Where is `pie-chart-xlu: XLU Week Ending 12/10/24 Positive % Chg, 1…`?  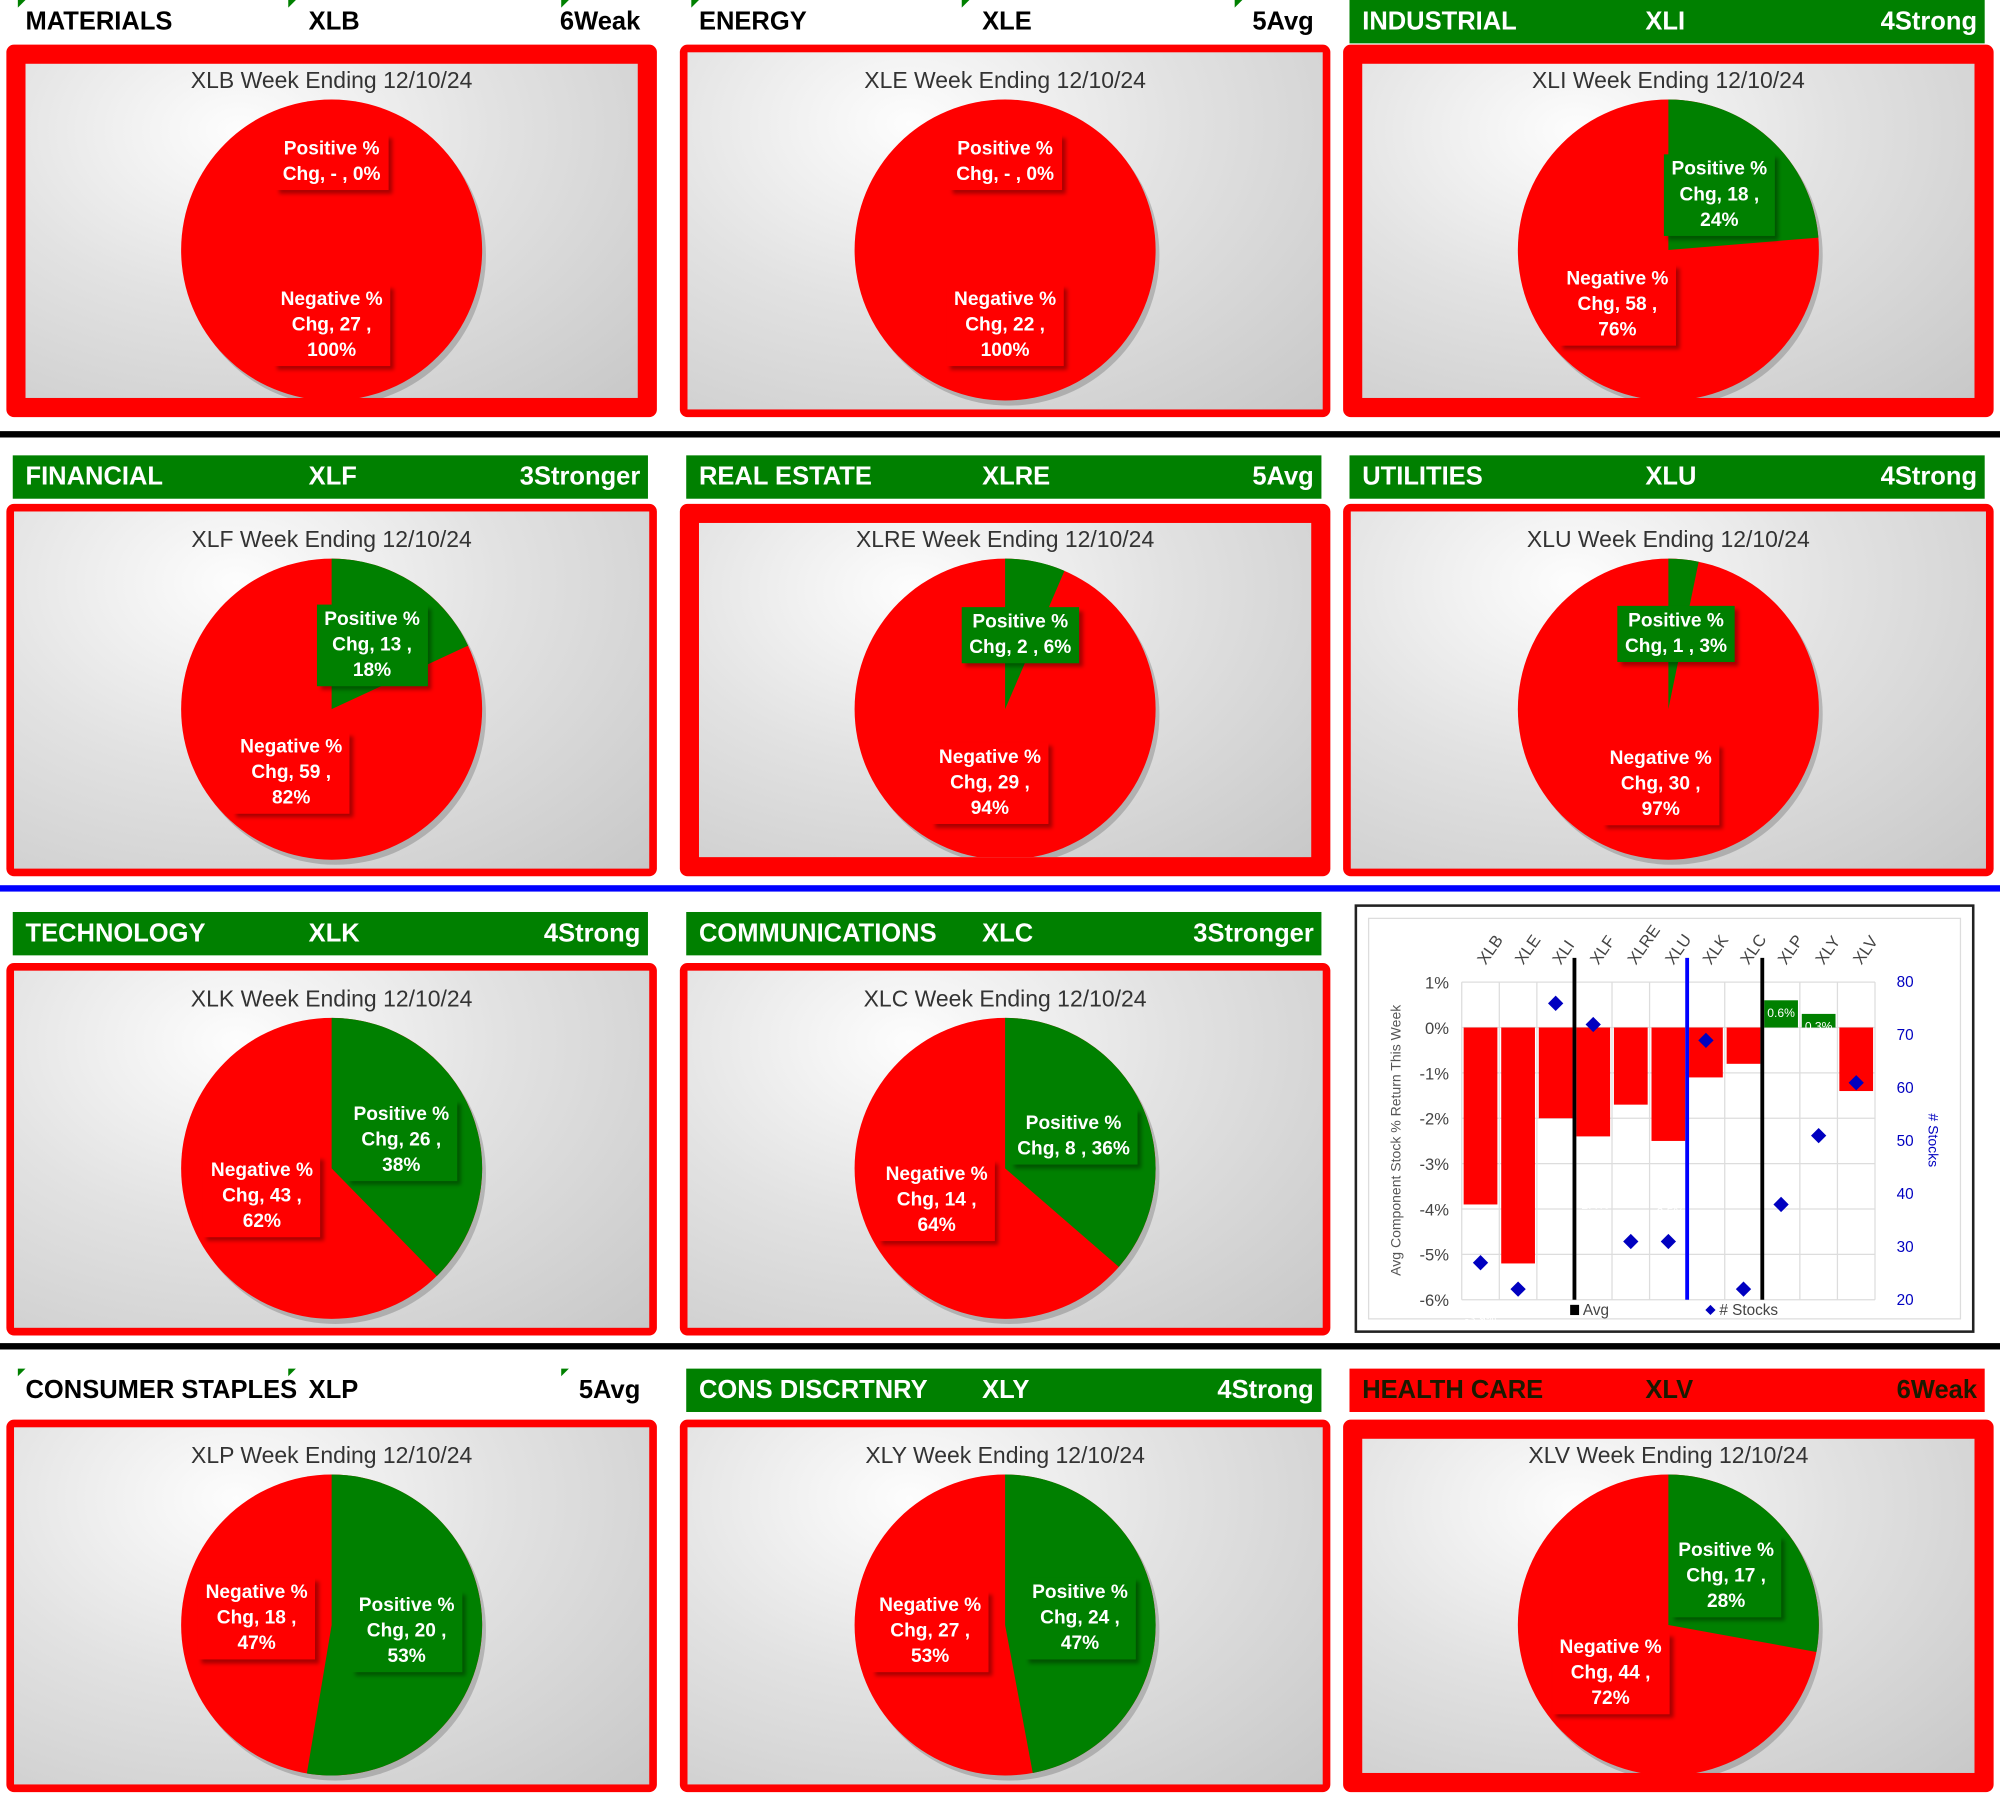 pie-chart-xlu: XLU Week Ending 12/10/24 Positive % Chg, 1… is located at coordinates (1668, 690).